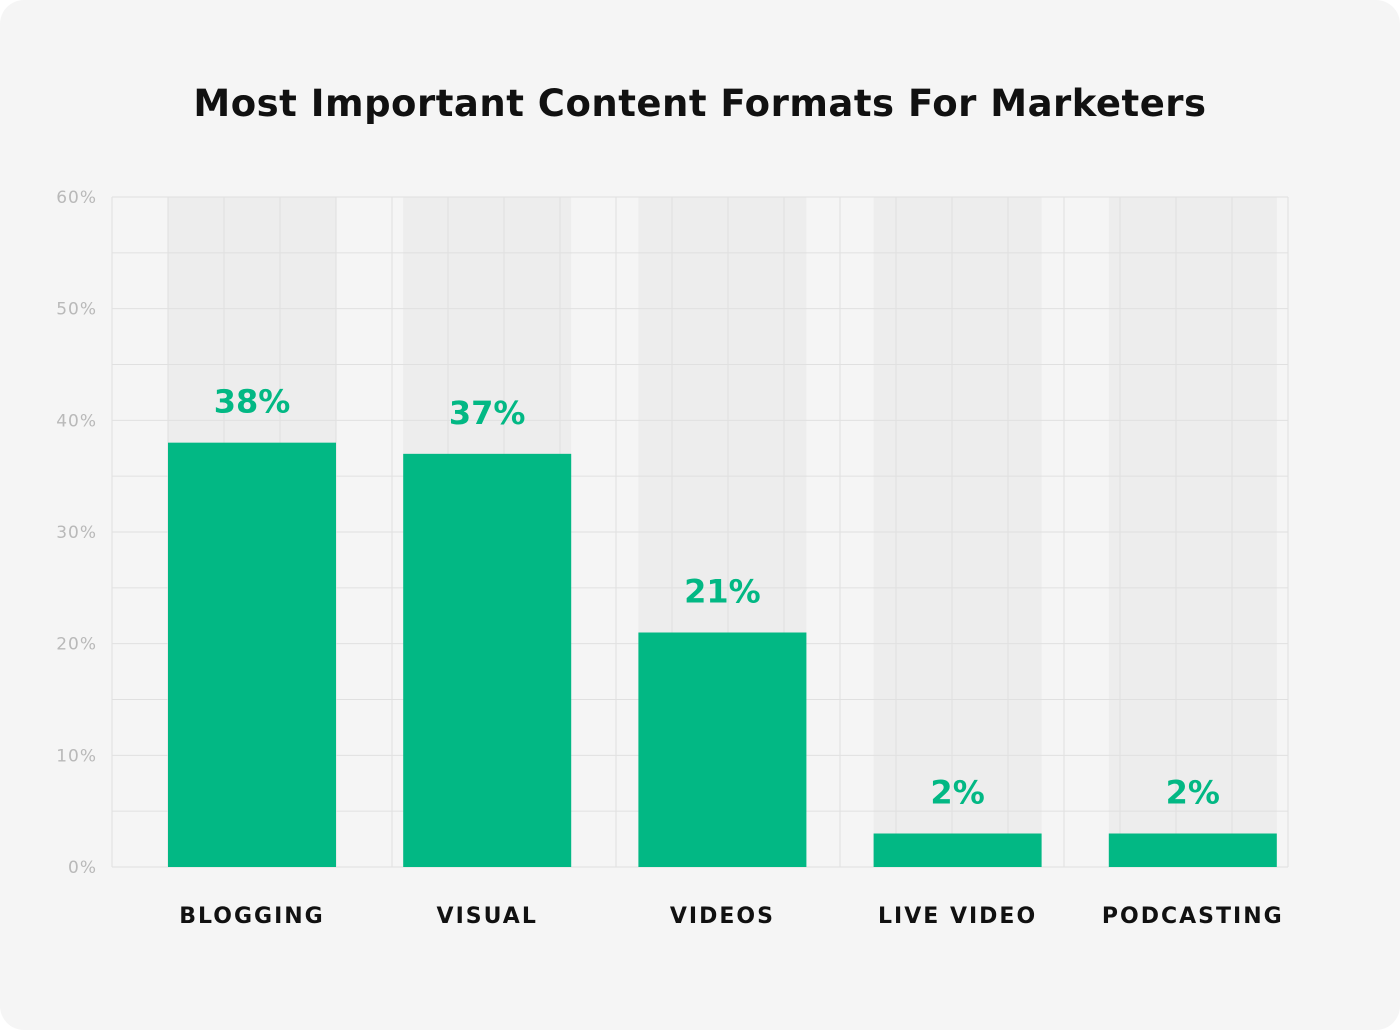  What do you see at coordinates (722, 916) in the screenshot?
I see `x-category-label: VIDEOS` at bounding box center [722, 916].